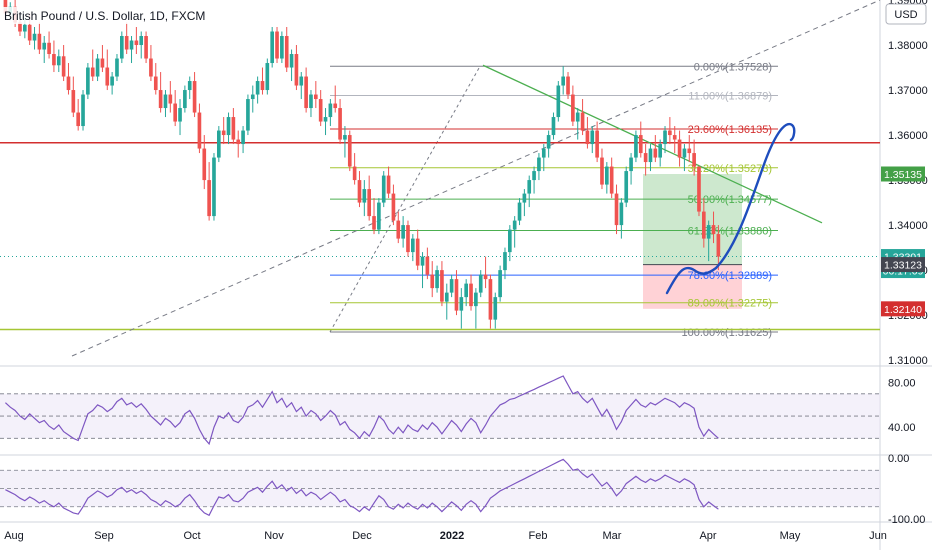 Image resolution: width=932 pixels, height=555 pixels. I want to click on oscillator-line, so click(362, 487).